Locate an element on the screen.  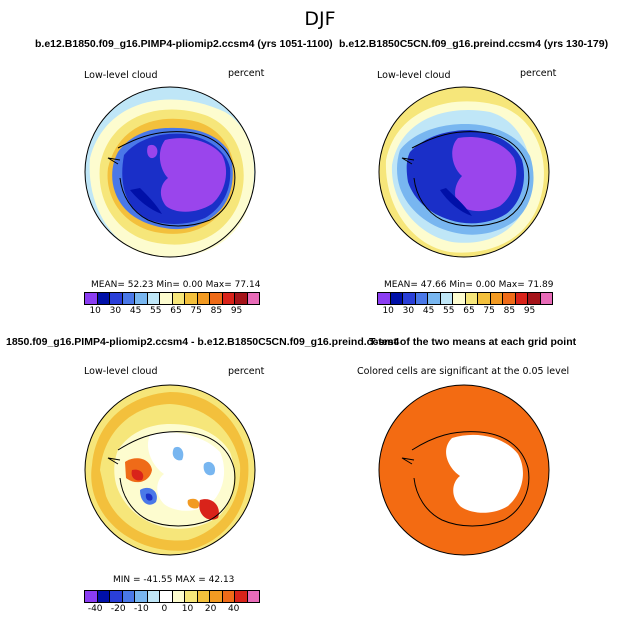
panel-1-colorbar is located at coordinates (172, 298).